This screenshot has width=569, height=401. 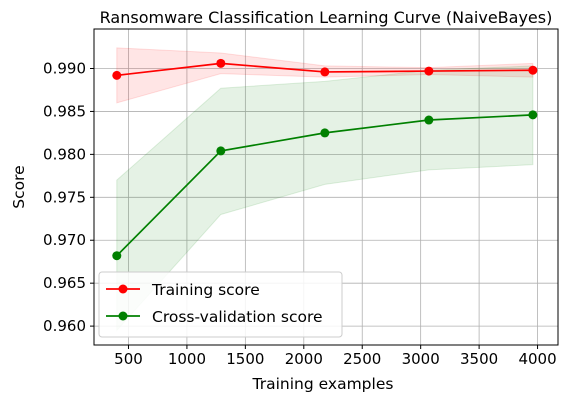 I want to click on y-axis-title: Score, so click(x=19, y=186).